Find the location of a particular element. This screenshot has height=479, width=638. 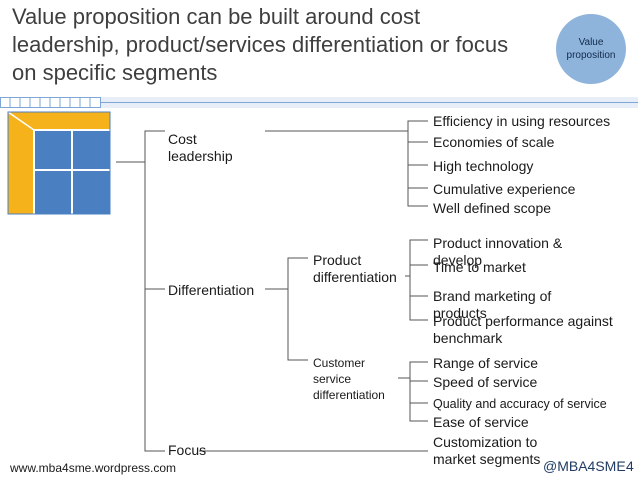

value-proposition-badge: Value proposition is located at coordinates (591, 49).